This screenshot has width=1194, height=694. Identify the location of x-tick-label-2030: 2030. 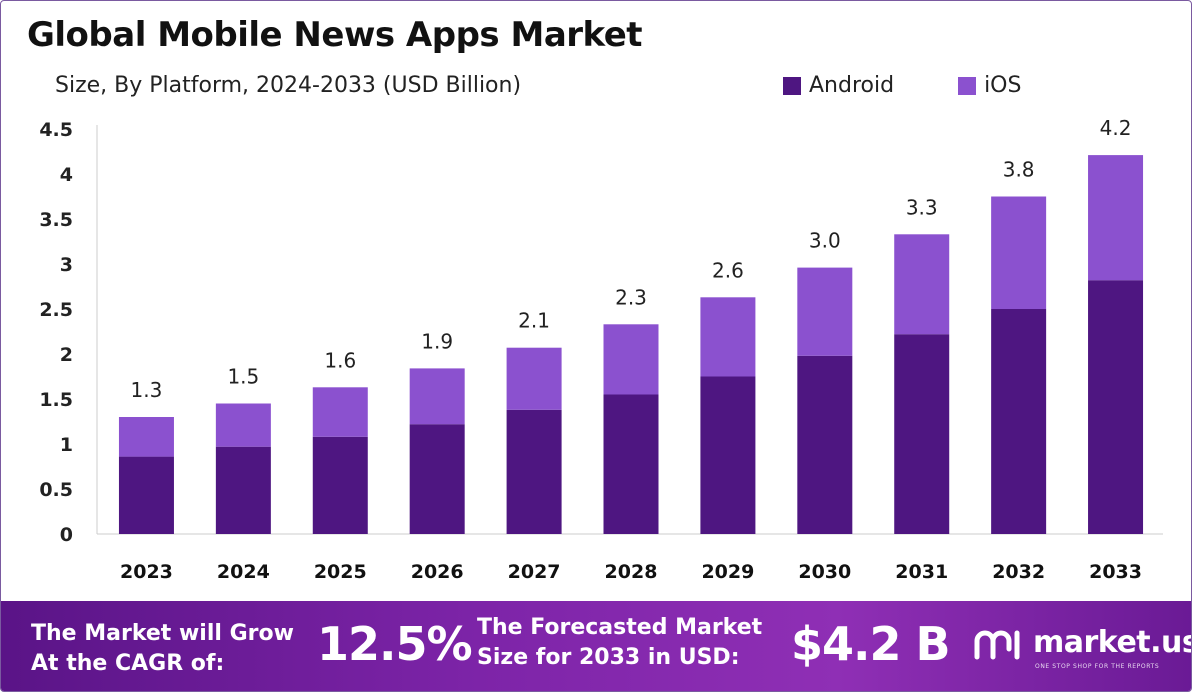
(824, 572).